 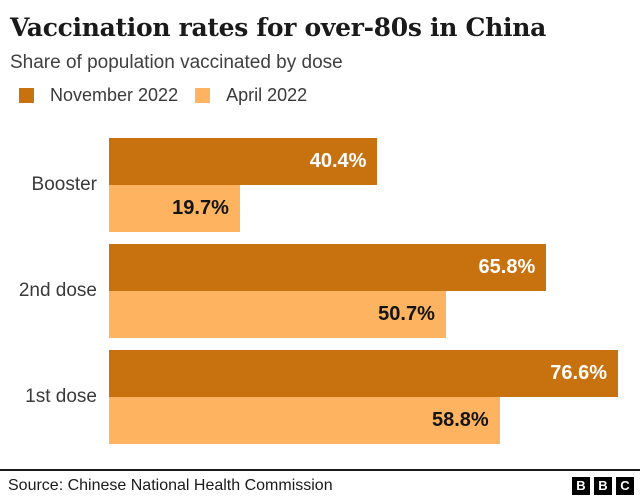 What do you see at coordinates (176, 63) in the screenshot?
I see `chart-subtitle: Share of population vaccinated by dose` at bounding box center [176, 63].